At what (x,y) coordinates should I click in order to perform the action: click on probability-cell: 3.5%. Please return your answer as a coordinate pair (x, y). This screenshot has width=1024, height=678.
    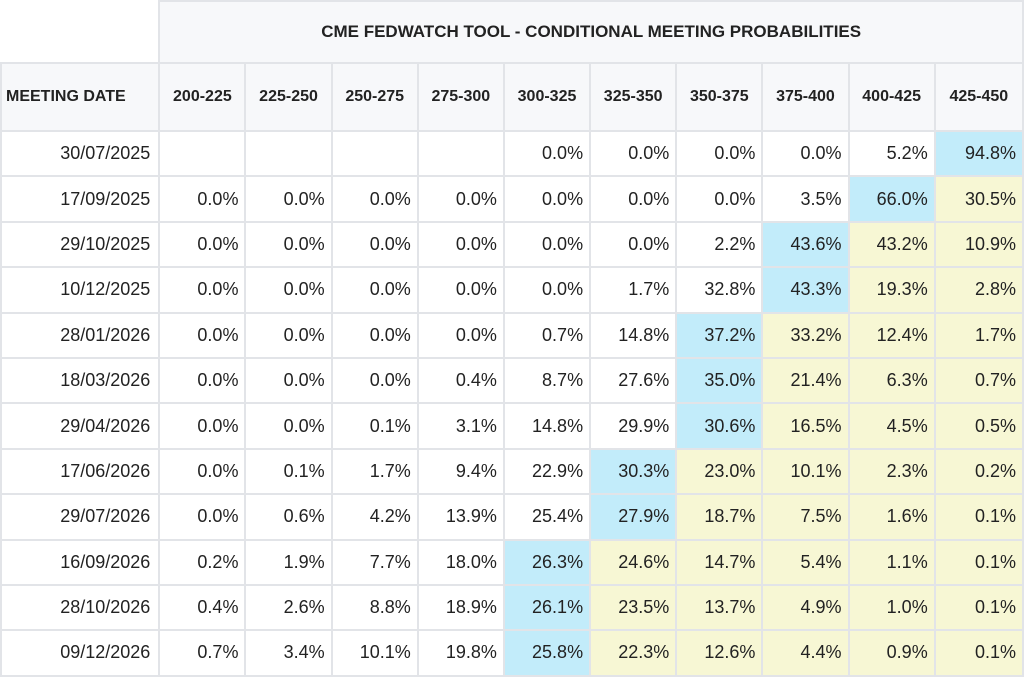
    Looking at the image, I should click on (805, 199).